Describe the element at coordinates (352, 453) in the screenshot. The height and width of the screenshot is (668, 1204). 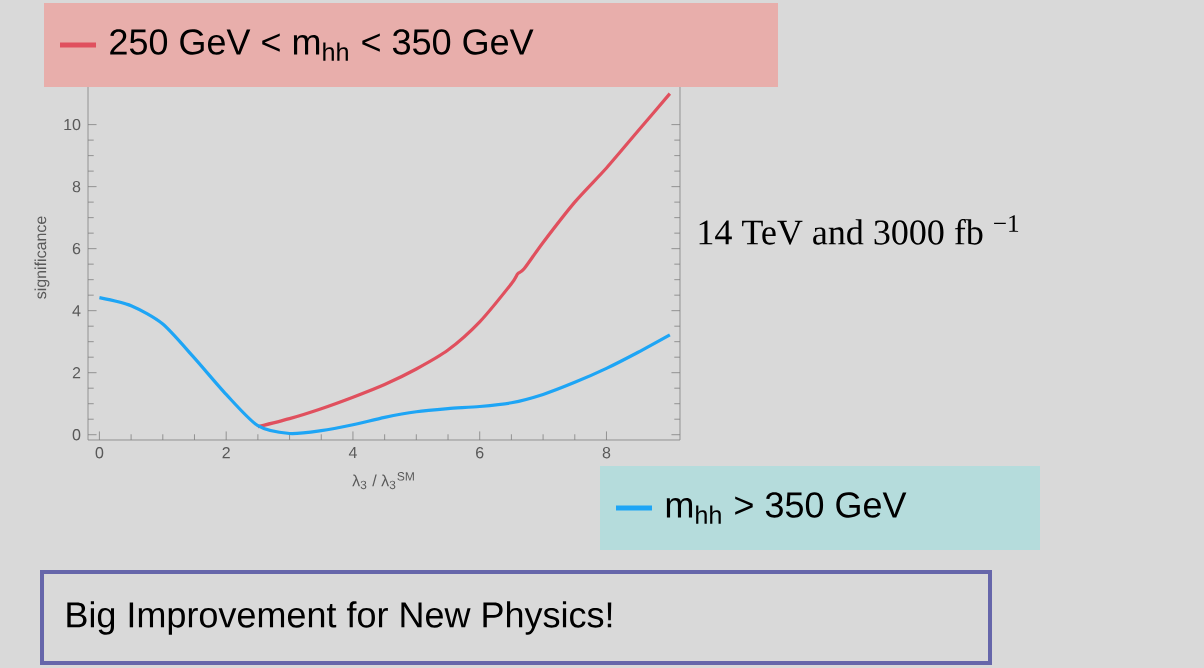
I see `x-tick-label: 4` at that location.